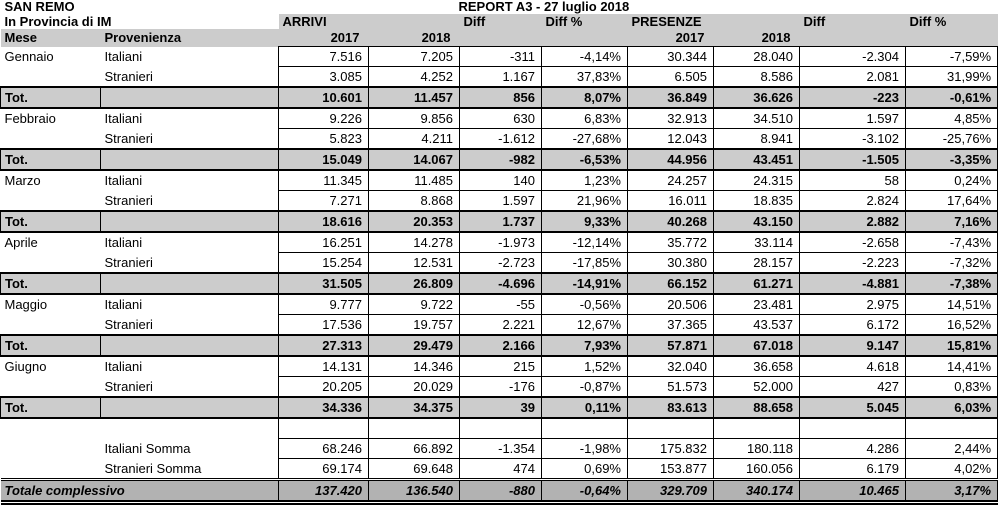 This screenshot has height=505, width=1000. I want to click on value-cell: 14.067, so click(414, 159).